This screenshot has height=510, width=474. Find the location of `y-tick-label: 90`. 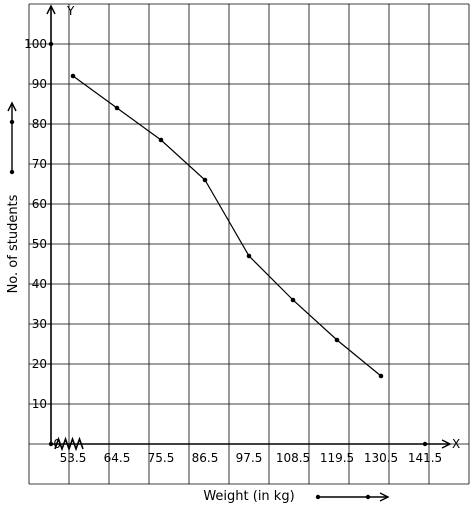

y-tick-label: 90 is located at coordinates (39, 84).